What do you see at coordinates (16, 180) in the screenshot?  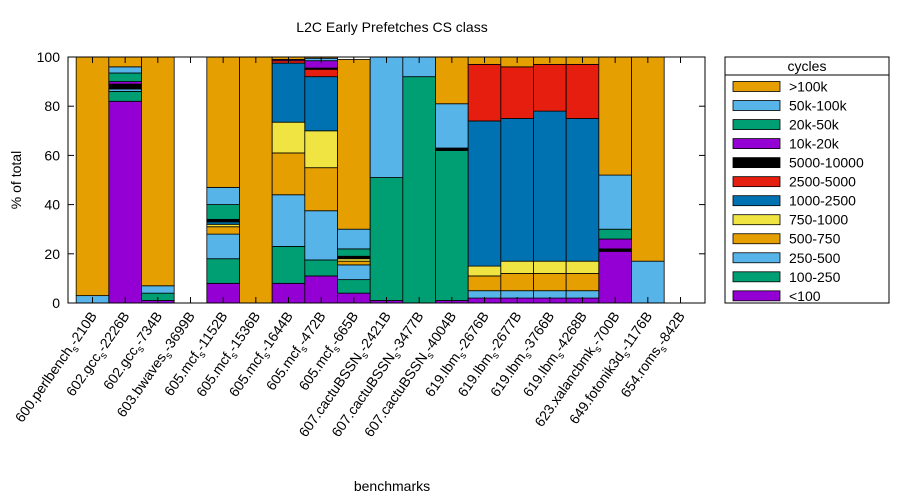 I see `y-axis-label: % of total` at bounding box center [16, 180].